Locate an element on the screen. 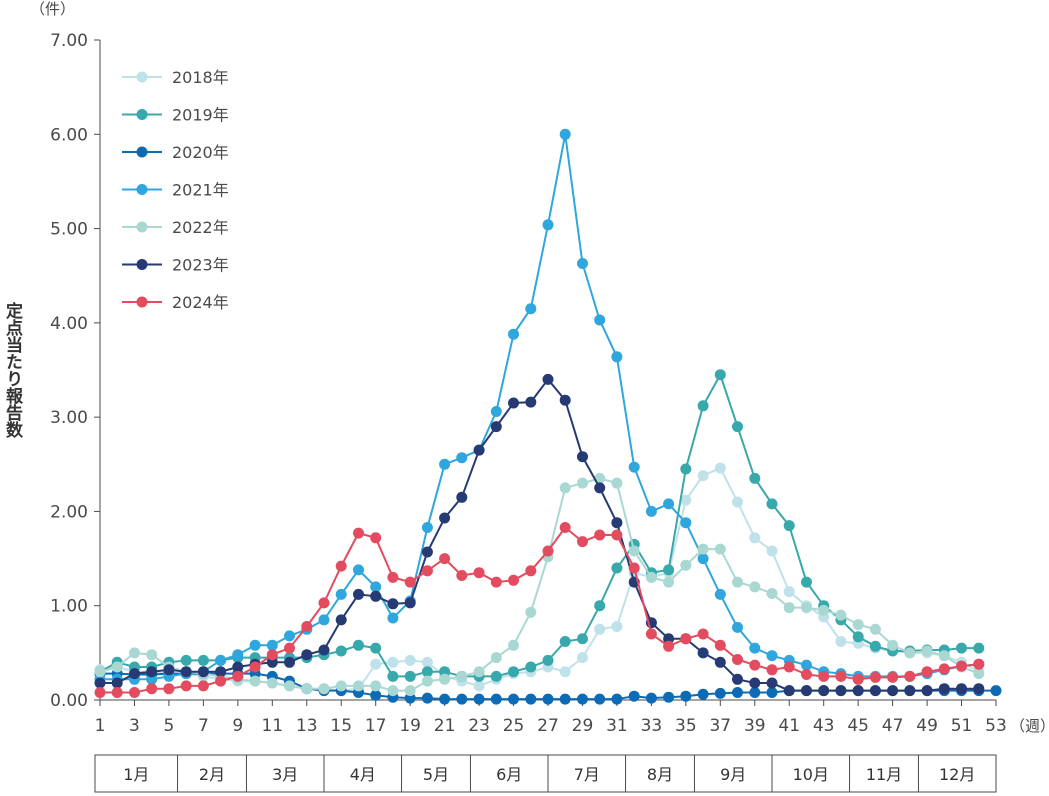 The height and width of the screenshot is (796, 1049). y-ticks: 0.00 1.00 2.00 3.00 4.00 5.00 6.00 7.00 is located at coordinates (75, 371).